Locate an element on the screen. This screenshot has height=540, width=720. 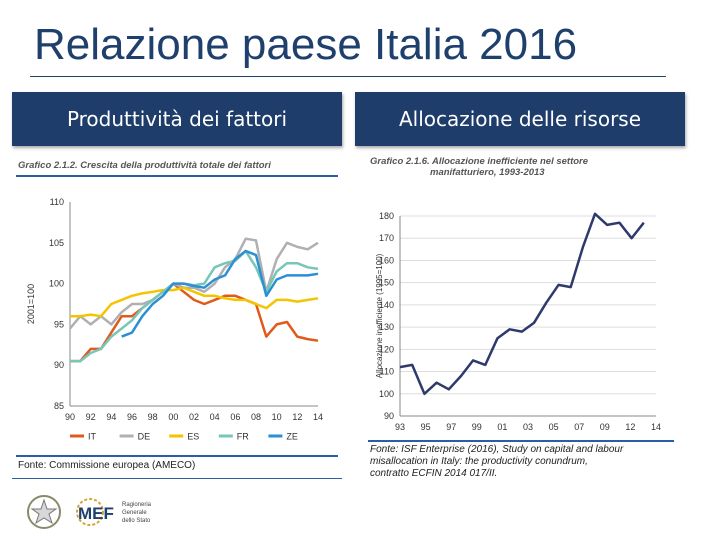
left-chart-title-rule is located at coordinates (177, 176).